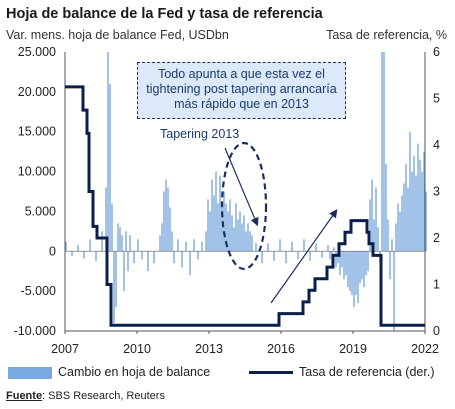 The height and width of the screenshot is (409, 455). I want to click on tightening-arrow, so click(304, 256).